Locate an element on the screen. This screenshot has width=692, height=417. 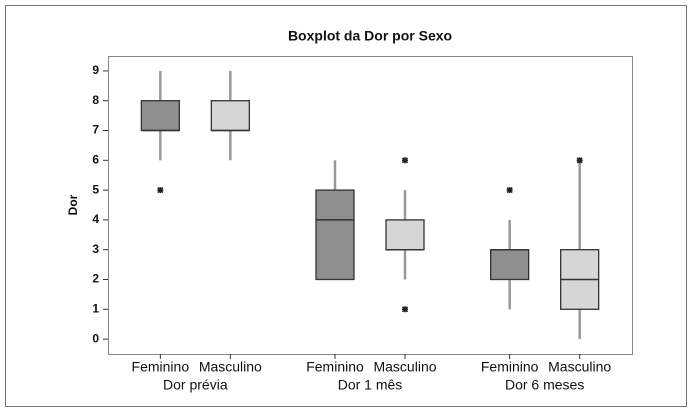
y-tick-label: 6 is located at coordinates (95, 159).